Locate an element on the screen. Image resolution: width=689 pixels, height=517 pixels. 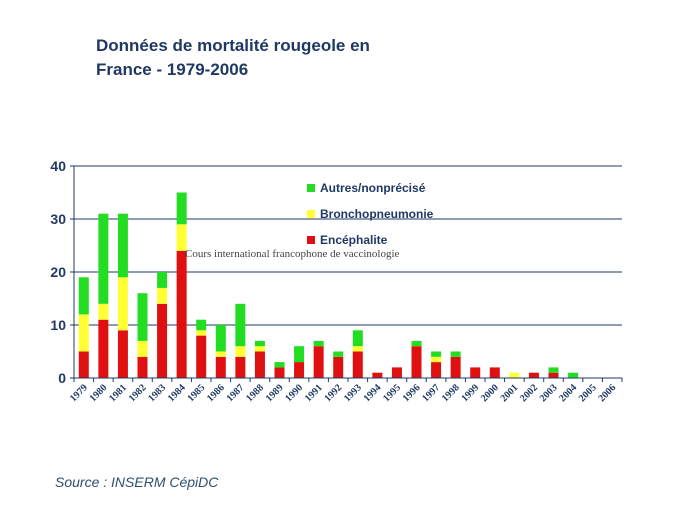
bar-1999-encephalite is located at coordinates (475, 372).